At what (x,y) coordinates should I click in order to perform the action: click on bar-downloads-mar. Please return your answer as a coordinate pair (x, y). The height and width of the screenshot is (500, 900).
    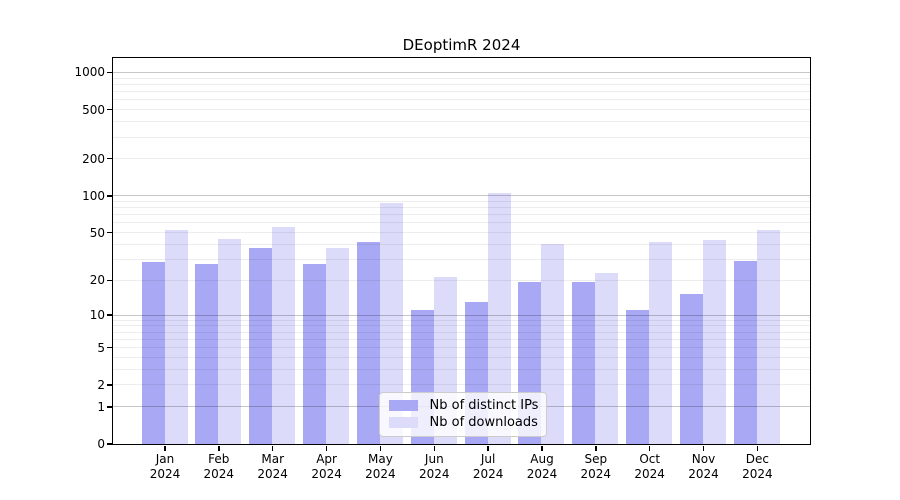
    Looking at the image, I should click on (284, 335).